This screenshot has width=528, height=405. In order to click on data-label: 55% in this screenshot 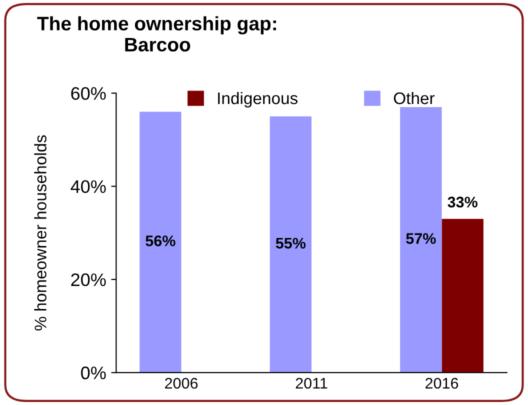, I will do `click(291, 243)`.